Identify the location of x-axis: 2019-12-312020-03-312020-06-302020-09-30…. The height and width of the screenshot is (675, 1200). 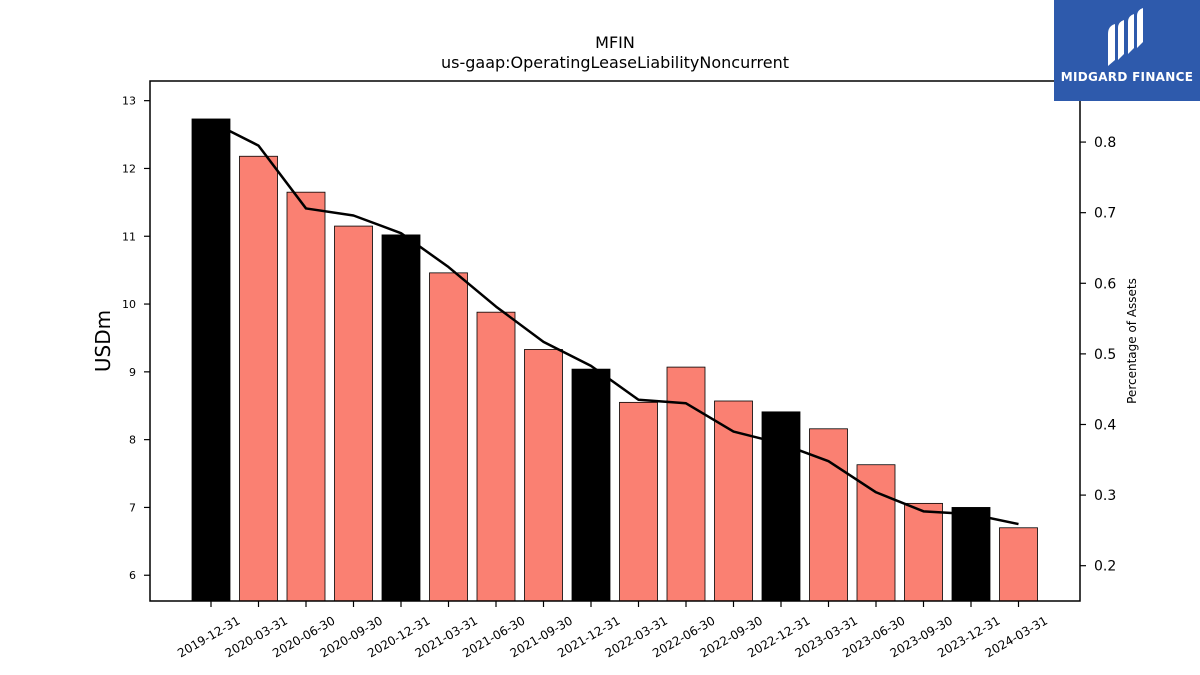
(612, 630).